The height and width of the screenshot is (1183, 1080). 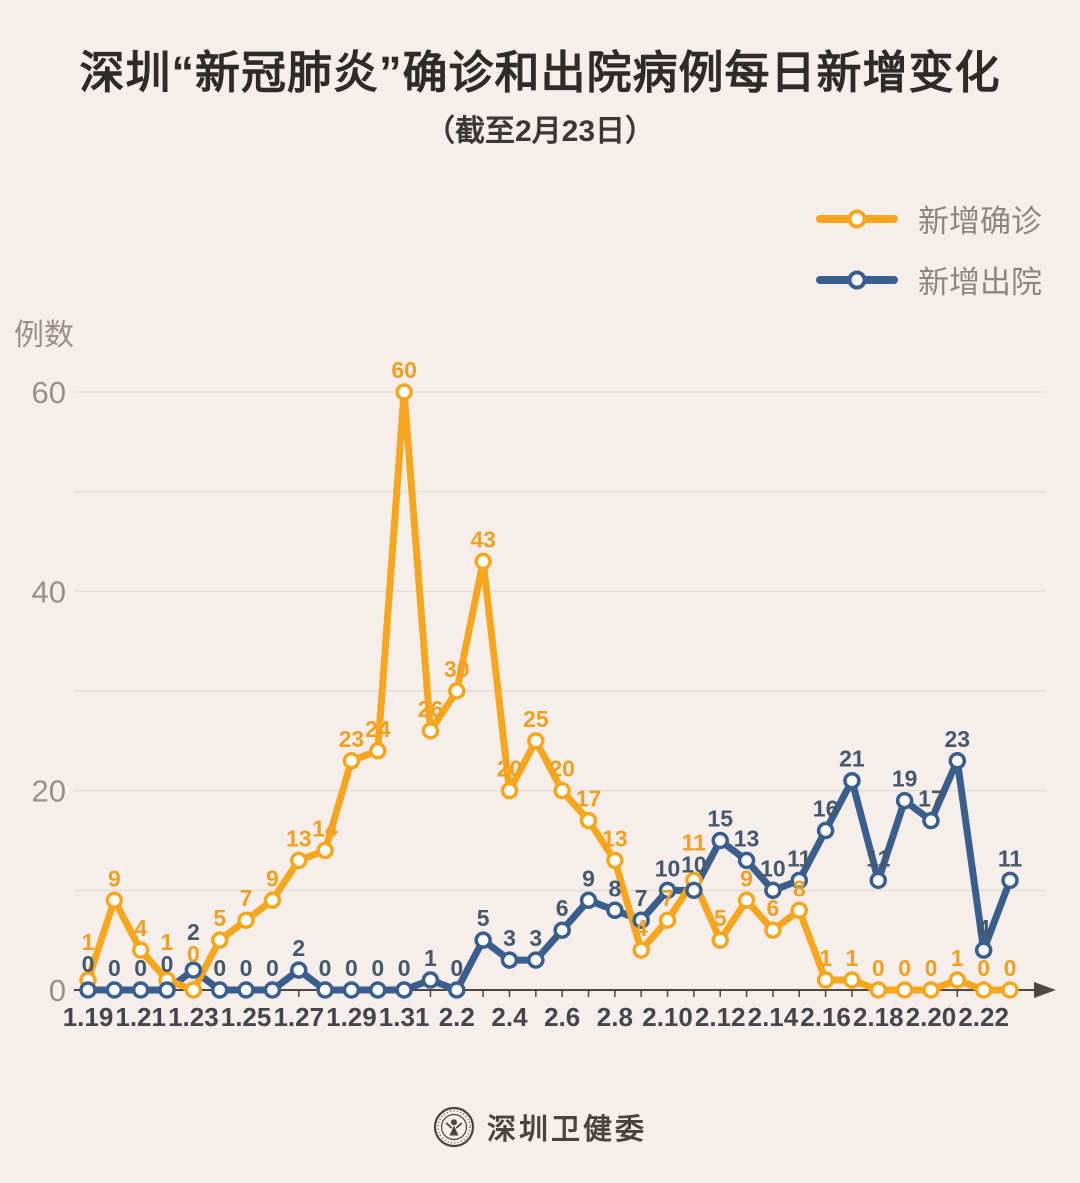 I want to click on source-footer: 深圳卫健委, so click(x=540, y=1127).